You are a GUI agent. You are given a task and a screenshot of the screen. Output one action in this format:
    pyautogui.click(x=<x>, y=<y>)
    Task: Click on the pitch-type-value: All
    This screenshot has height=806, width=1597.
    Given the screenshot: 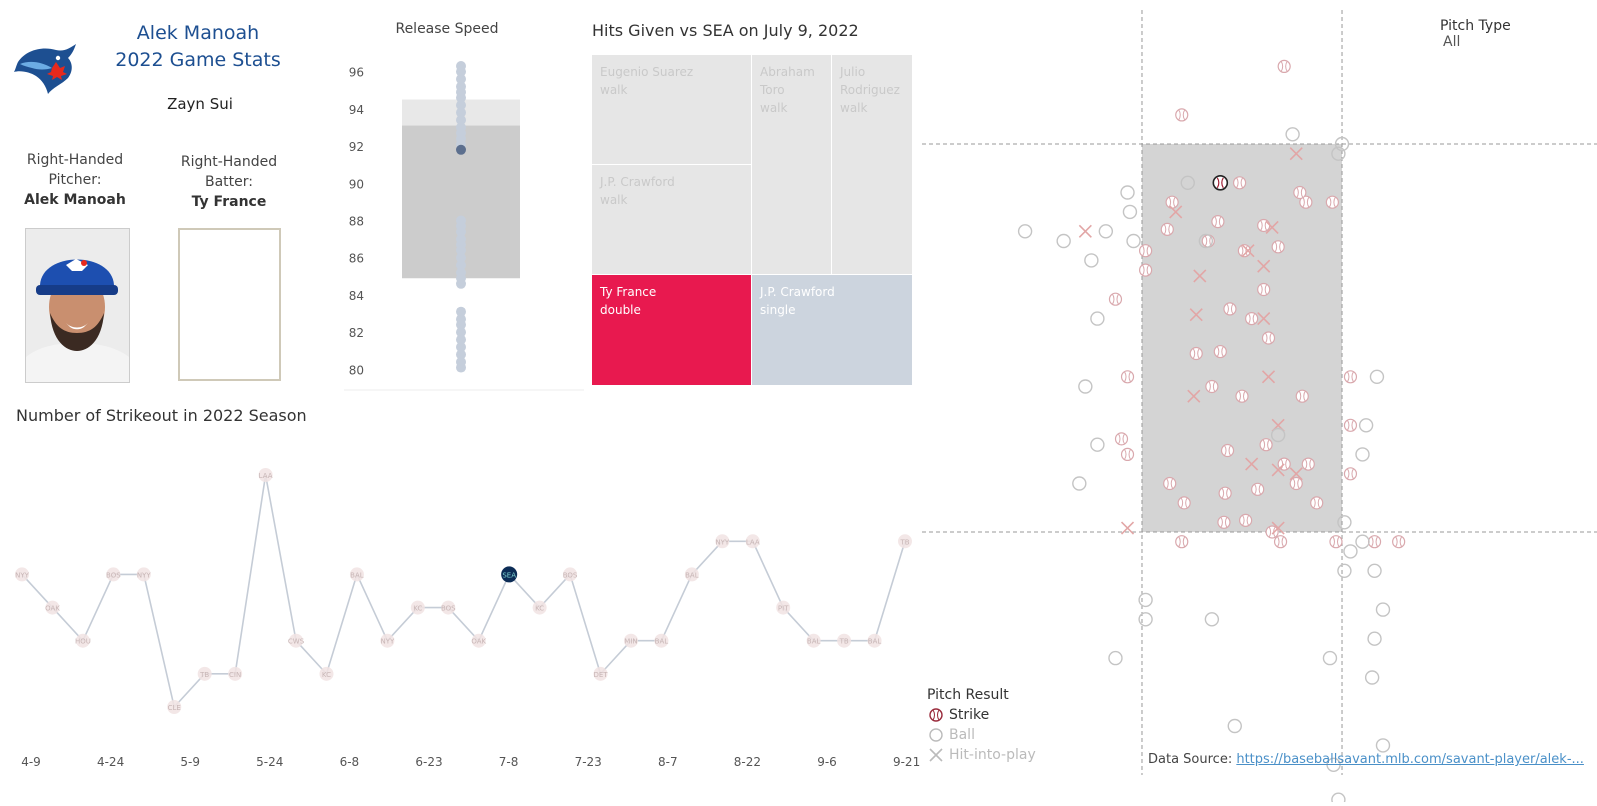 What is the action you would take?
    pyautogui.click(x=1452, y=42)
    